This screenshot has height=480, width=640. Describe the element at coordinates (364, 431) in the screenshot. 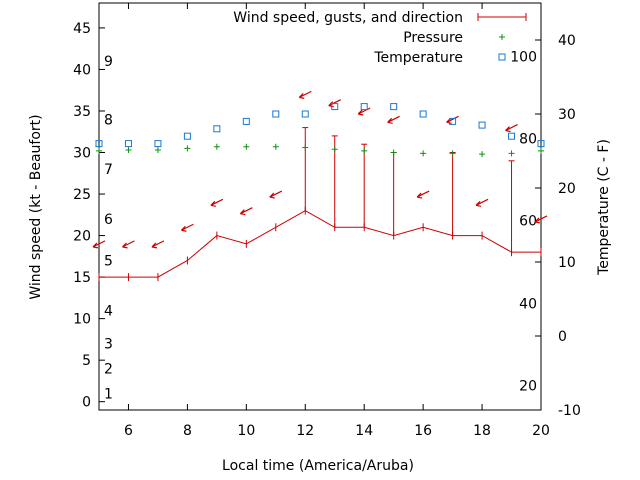

I see `x-tick-label: 14` at that location.